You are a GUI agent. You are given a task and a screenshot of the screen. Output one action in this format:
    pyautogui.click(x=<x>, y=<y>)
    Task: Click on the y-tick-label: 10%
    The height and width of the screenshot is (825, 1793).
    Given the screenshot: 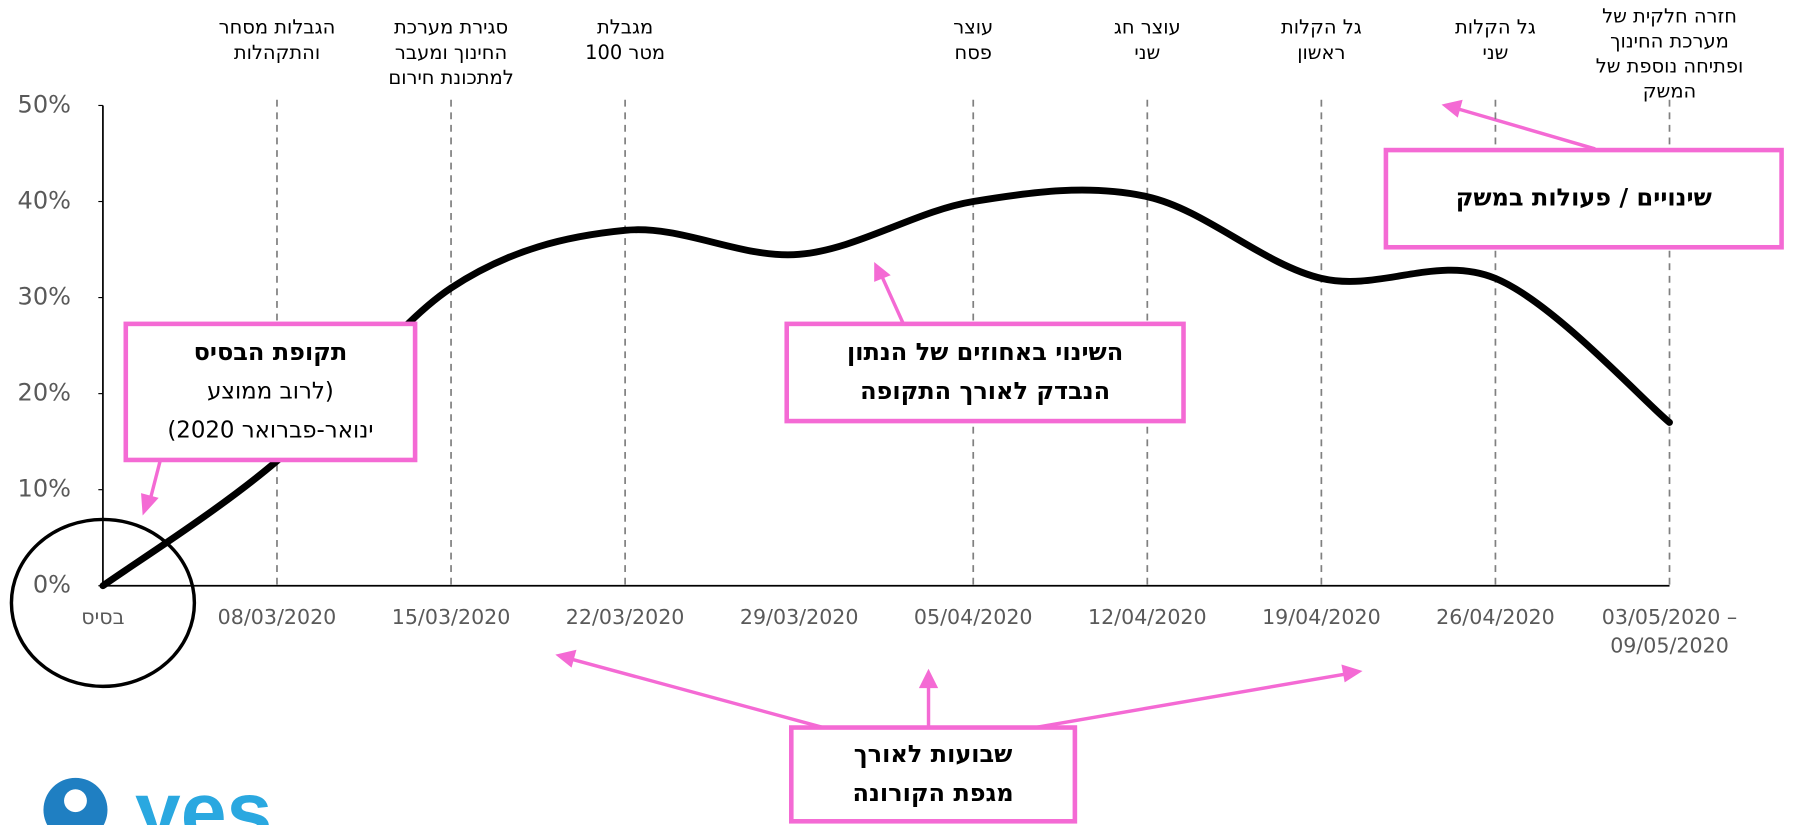 What is the action you would take?
    pyautogui.click(x=44, y=489)
    